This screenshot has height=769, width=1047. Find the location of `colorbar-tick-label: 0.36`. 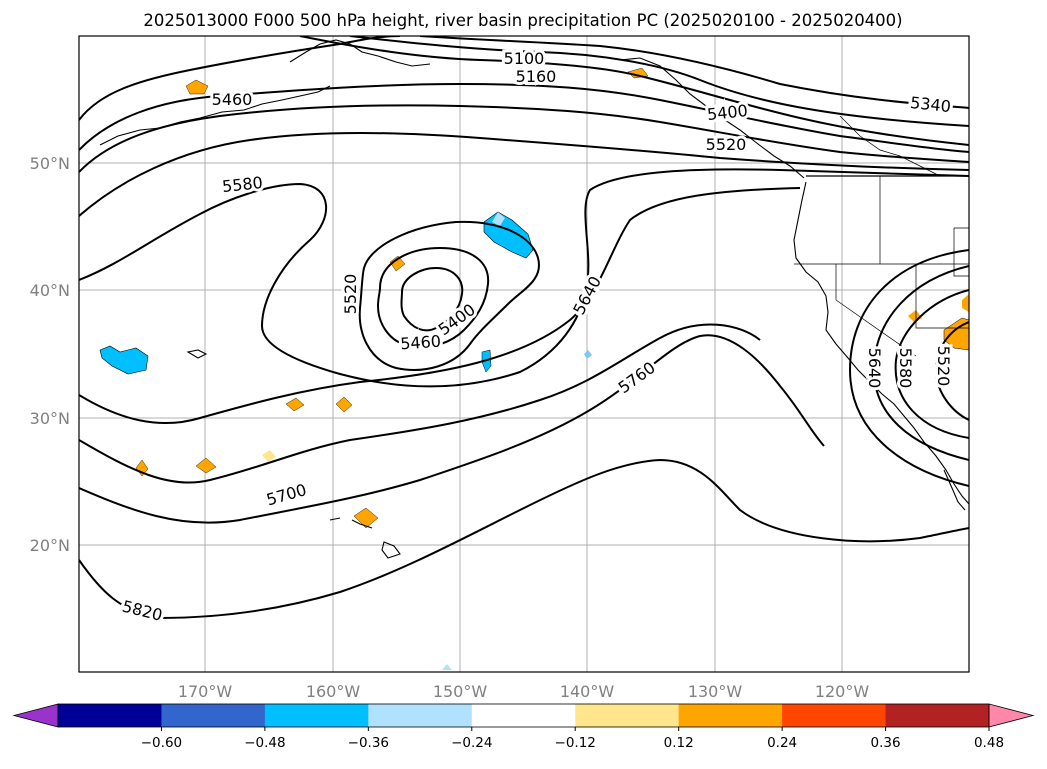

colorbar-tick-label: 0.36 is located at coordinates (886, 743).